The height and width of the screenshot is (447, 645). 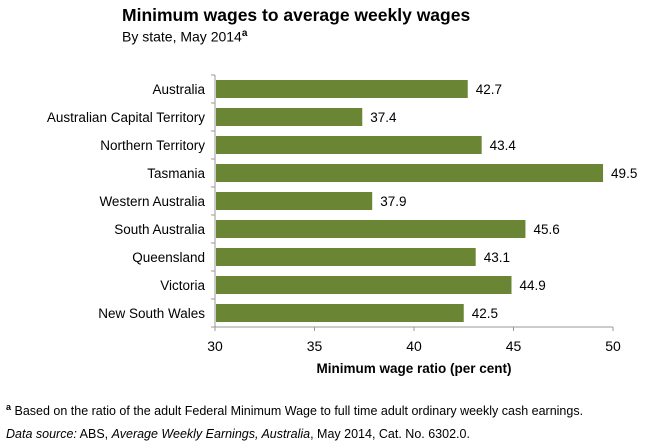 I want to click on category-label: Australian Capital Territory, so click(x=126, y=117).